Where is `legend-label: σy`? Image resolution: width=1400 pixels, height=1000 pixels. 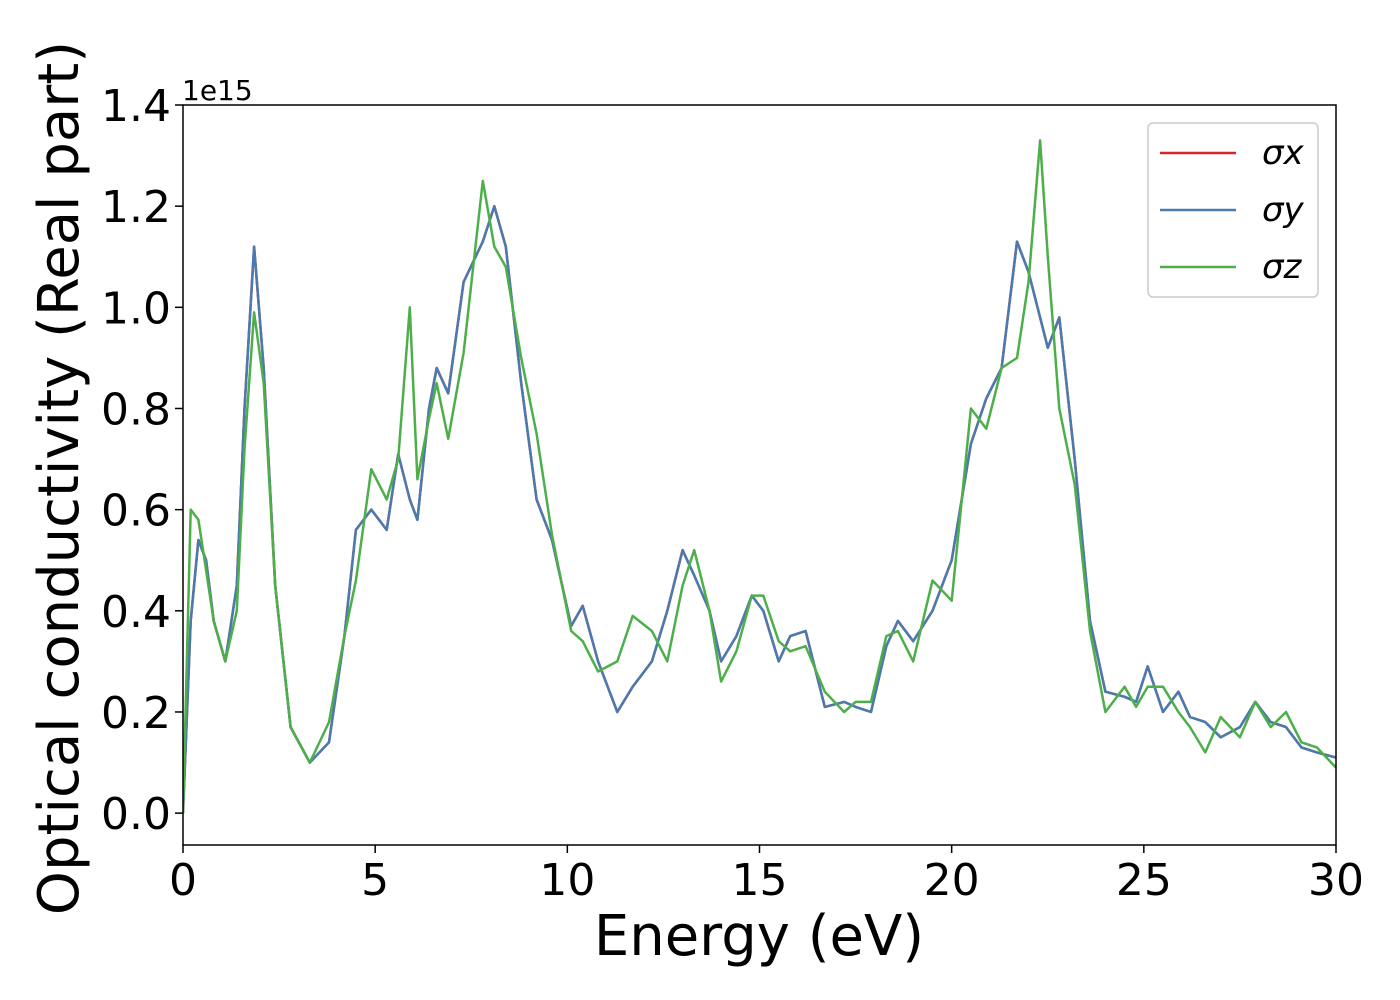 legend-label: σy is located at coordinates (1283, 210).